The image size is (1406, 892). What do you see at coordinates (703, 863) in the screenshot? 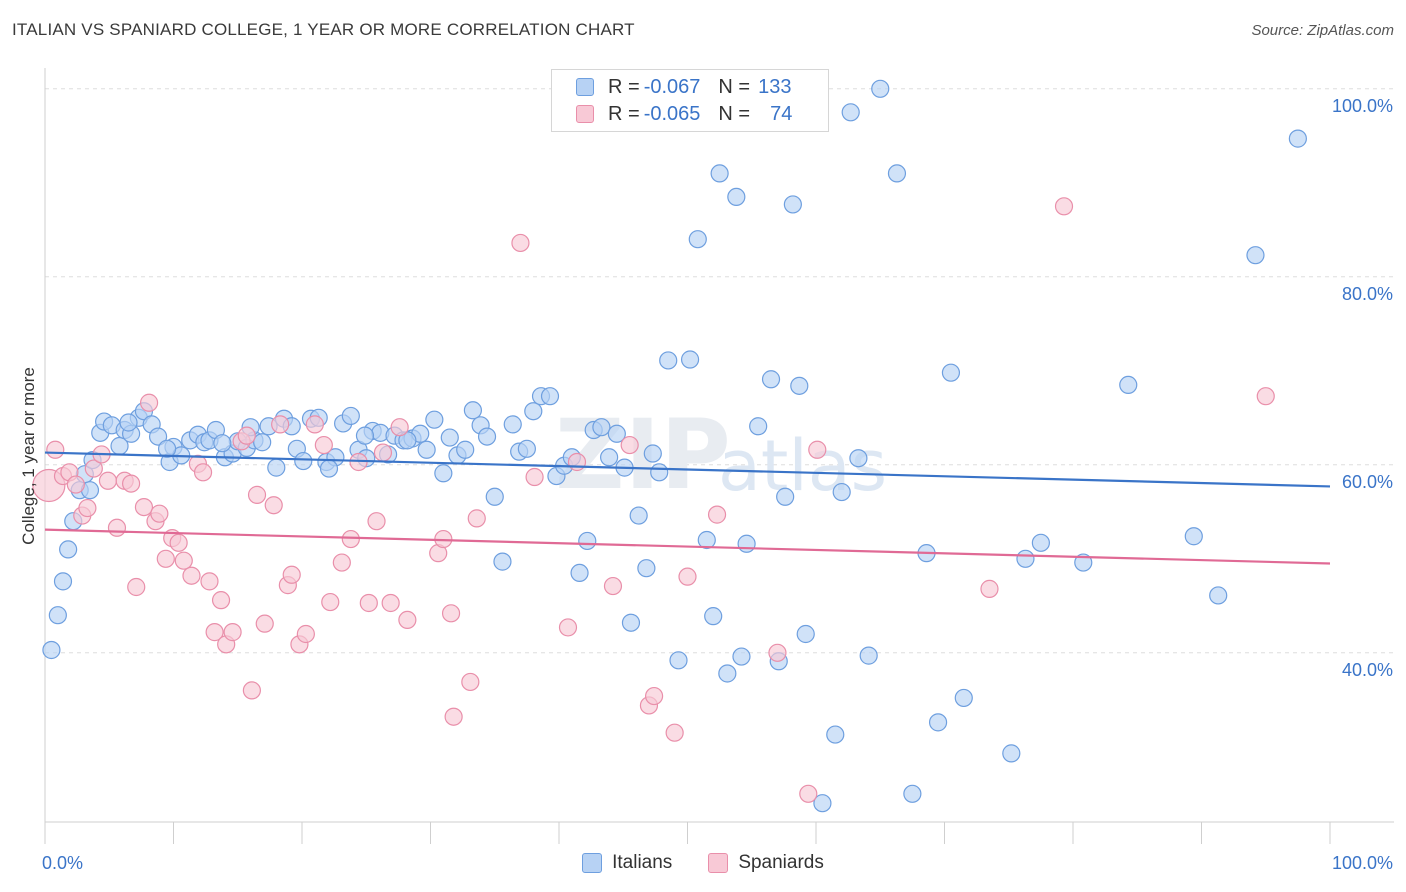
I see `series-legend: Italians Spaniards` at bounding box center [703, 863].